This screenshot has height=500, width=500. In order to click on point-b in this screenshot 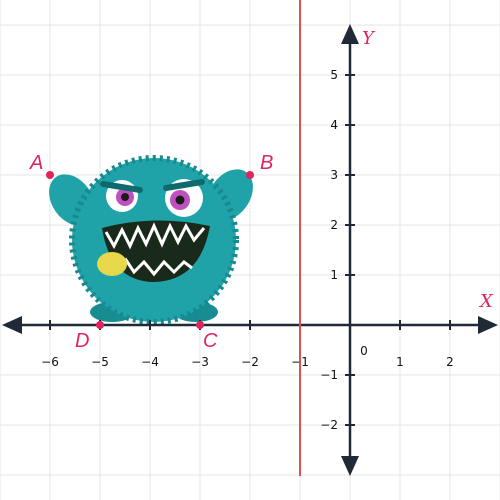, I will do `click(250, 175)`.